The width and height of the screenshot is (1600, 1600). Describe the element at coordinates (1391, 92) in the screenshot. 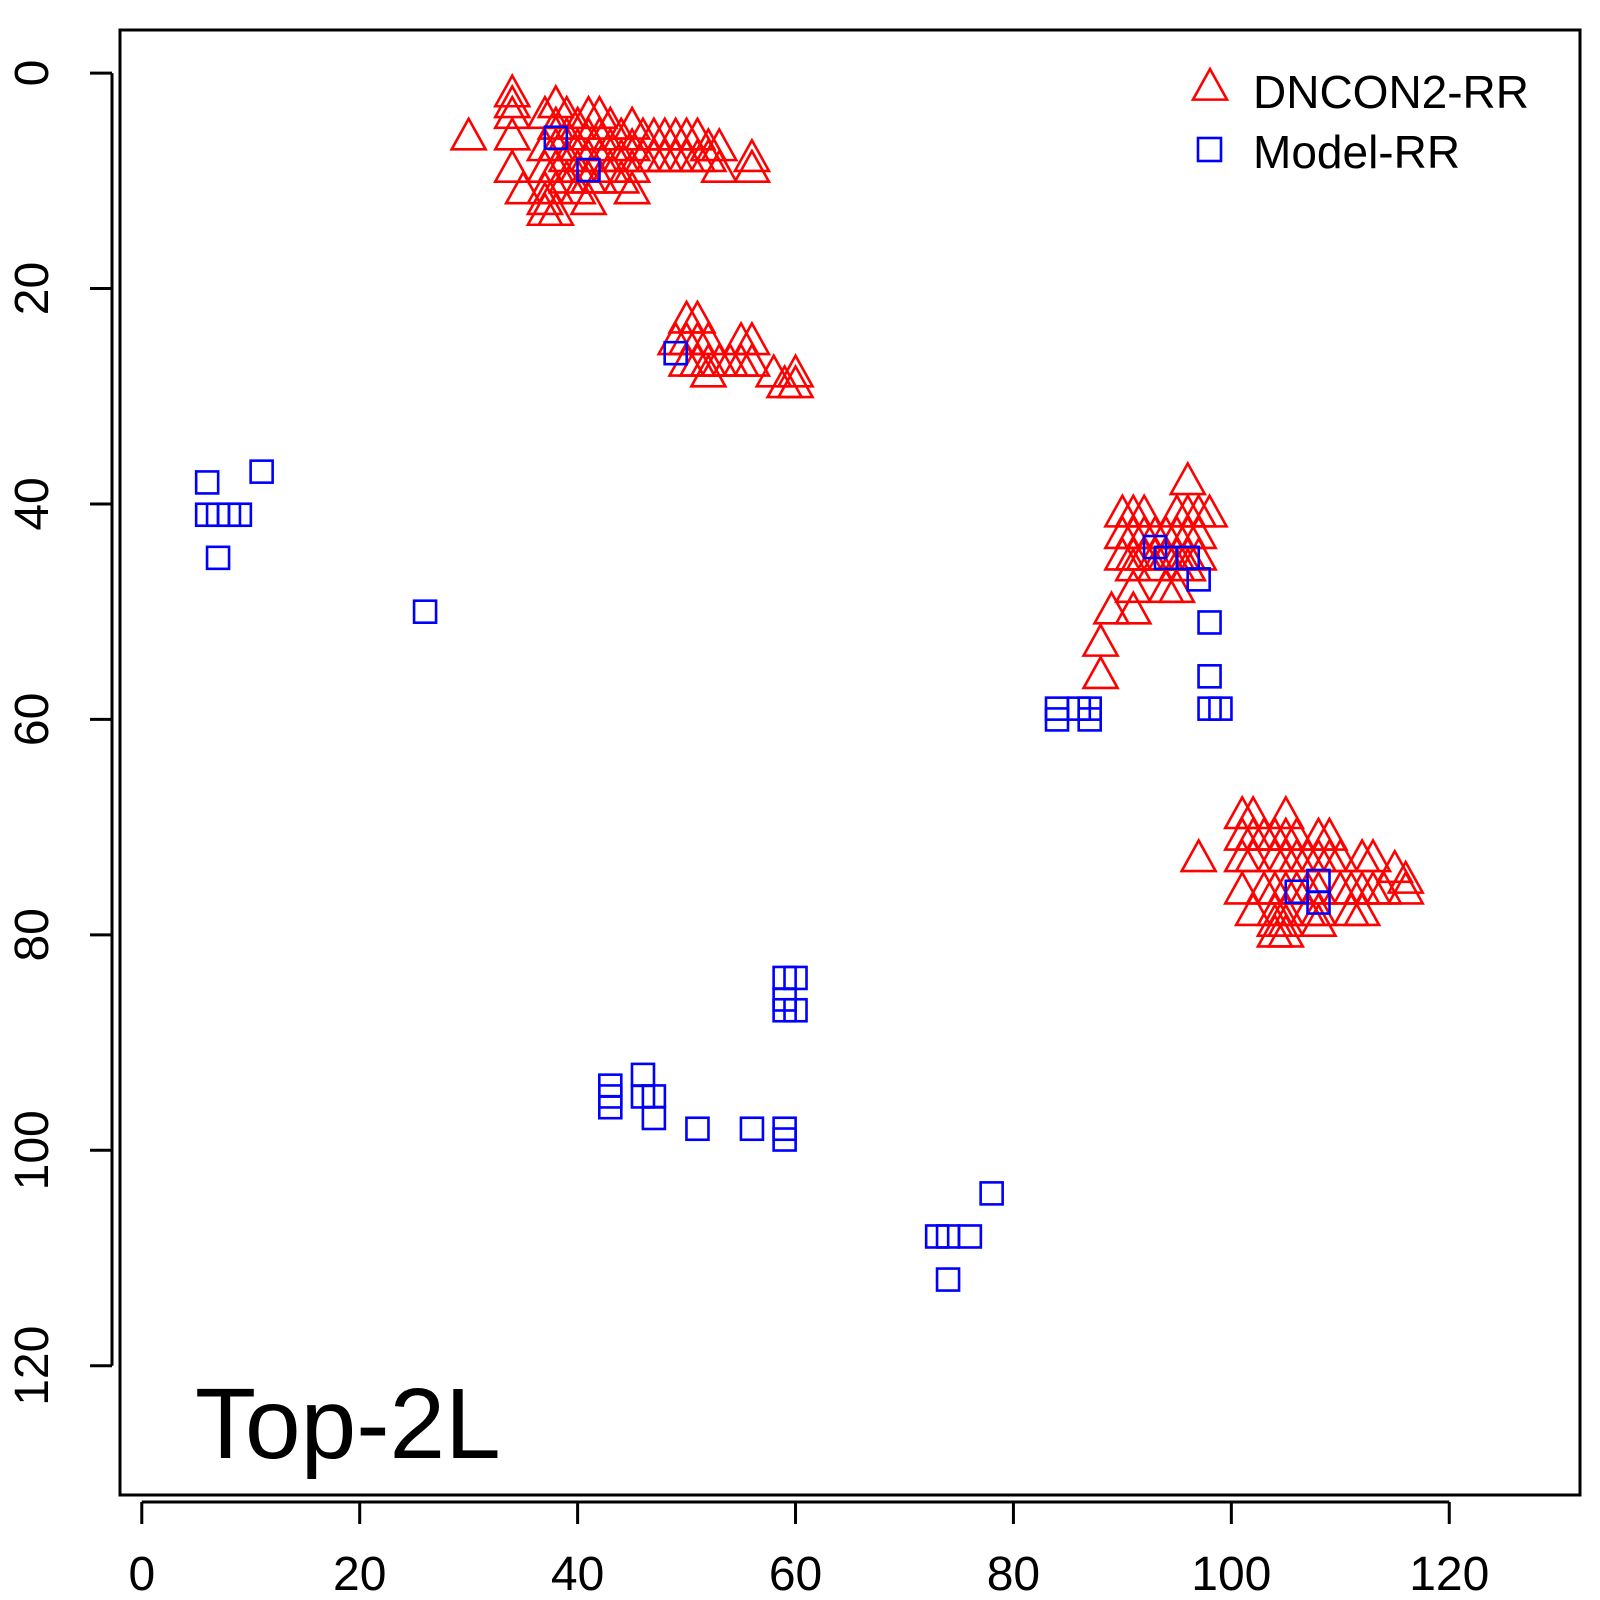

I see `legend-label-dncon2-rr: DNCON2-RR` at that location.